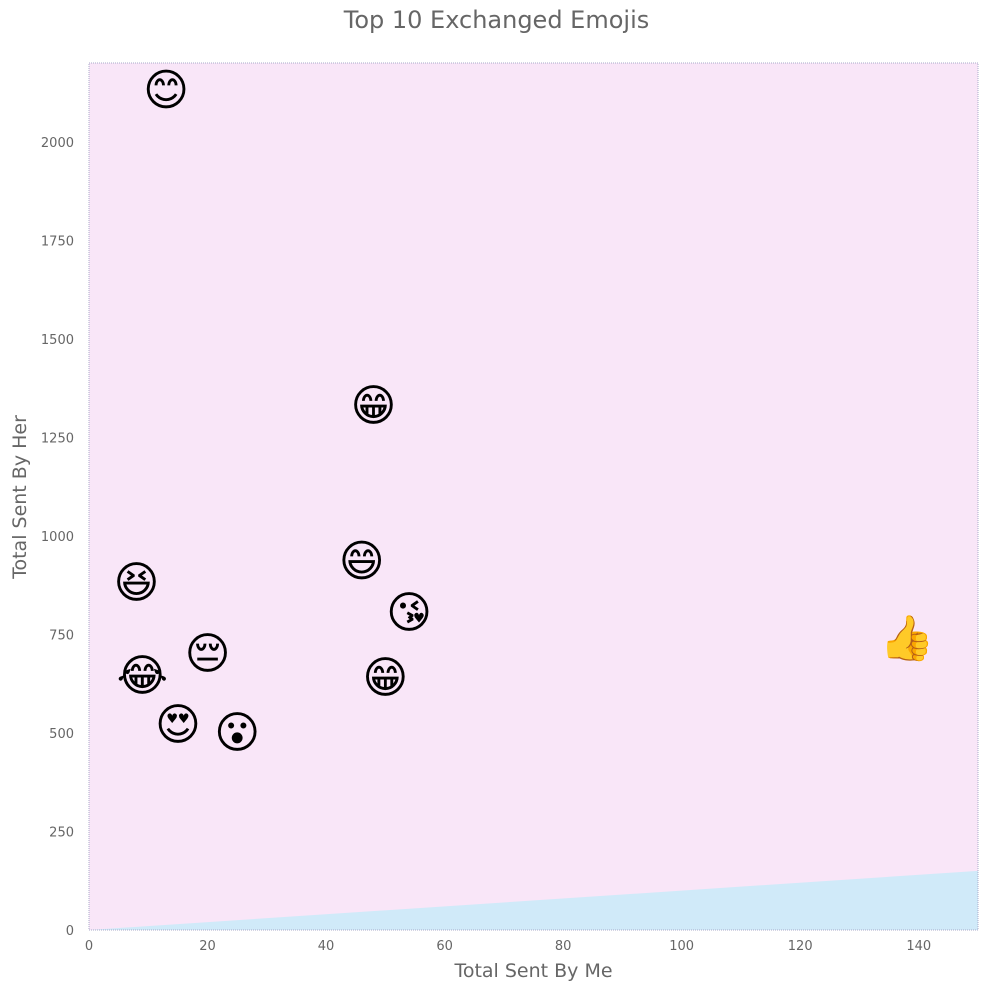  Describe the element at coordinates (166, 90) in the screenshot. I see `smiling-face-with-smiling-eyes-icon: 😊` at that location.